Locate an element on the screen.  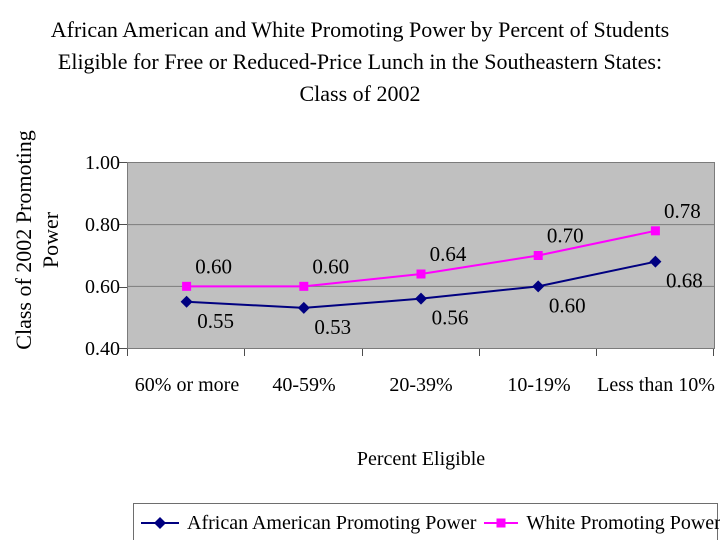
x-category-label: 60% or more is located at coordinates (187, 385).